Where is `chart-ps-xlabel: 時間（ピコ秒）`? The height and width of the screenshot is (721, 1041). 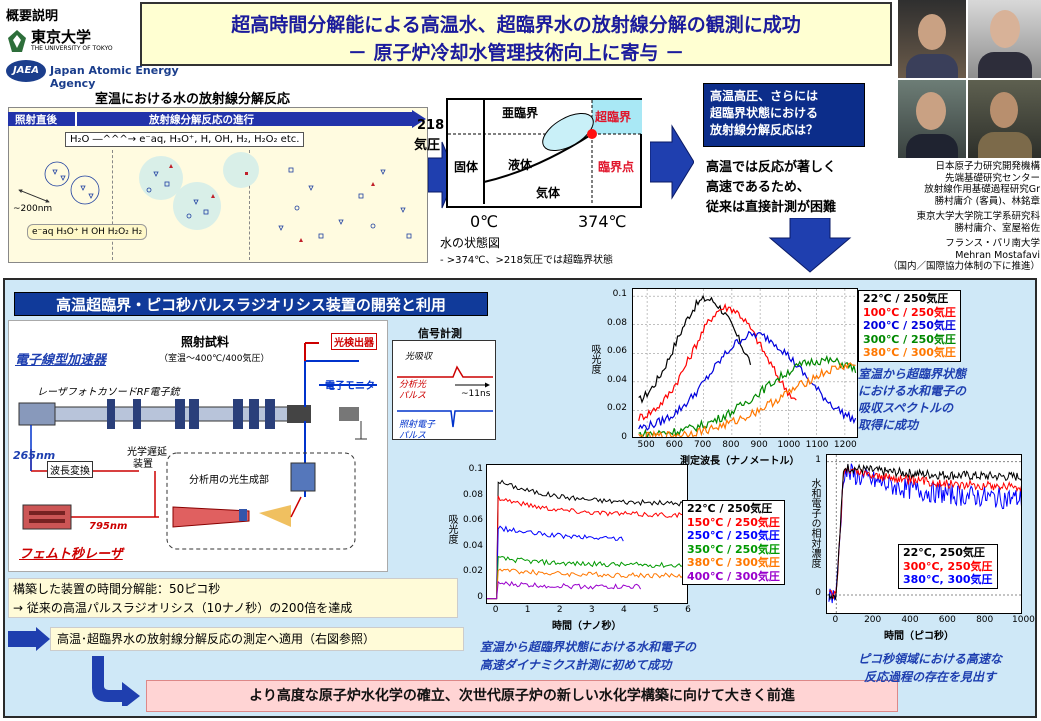 chart-ps-xlabel: 時間（ピコ秒） is located at coordinates (919, 636).